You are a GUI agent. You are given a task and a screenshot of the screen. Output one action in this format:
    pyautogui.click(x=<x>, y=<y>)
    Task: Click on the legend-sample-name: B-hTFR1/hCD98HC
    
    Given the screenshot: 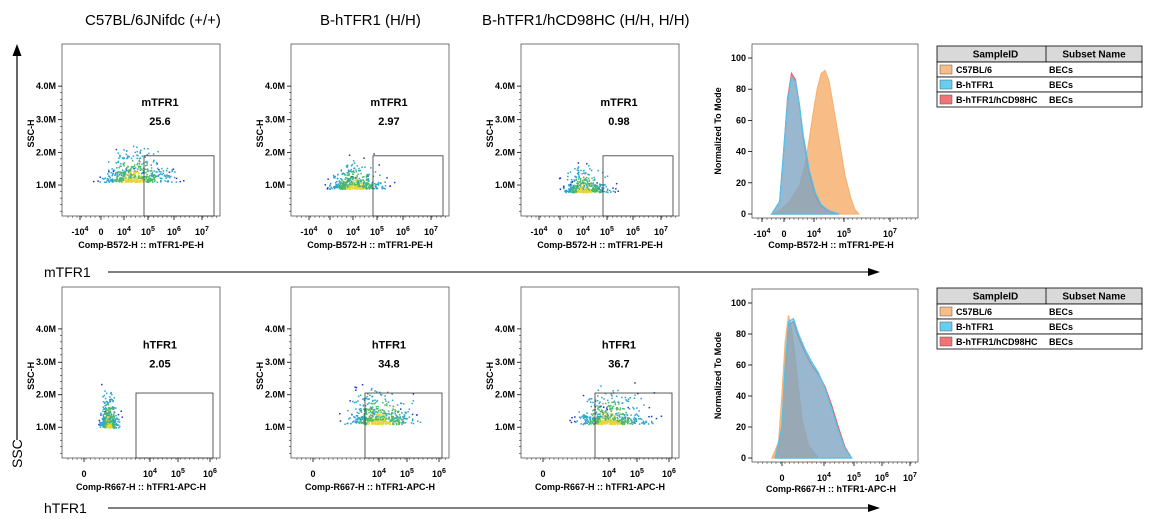 What is the action you would take?
    pyautogui.click(x=997, y=100)
    